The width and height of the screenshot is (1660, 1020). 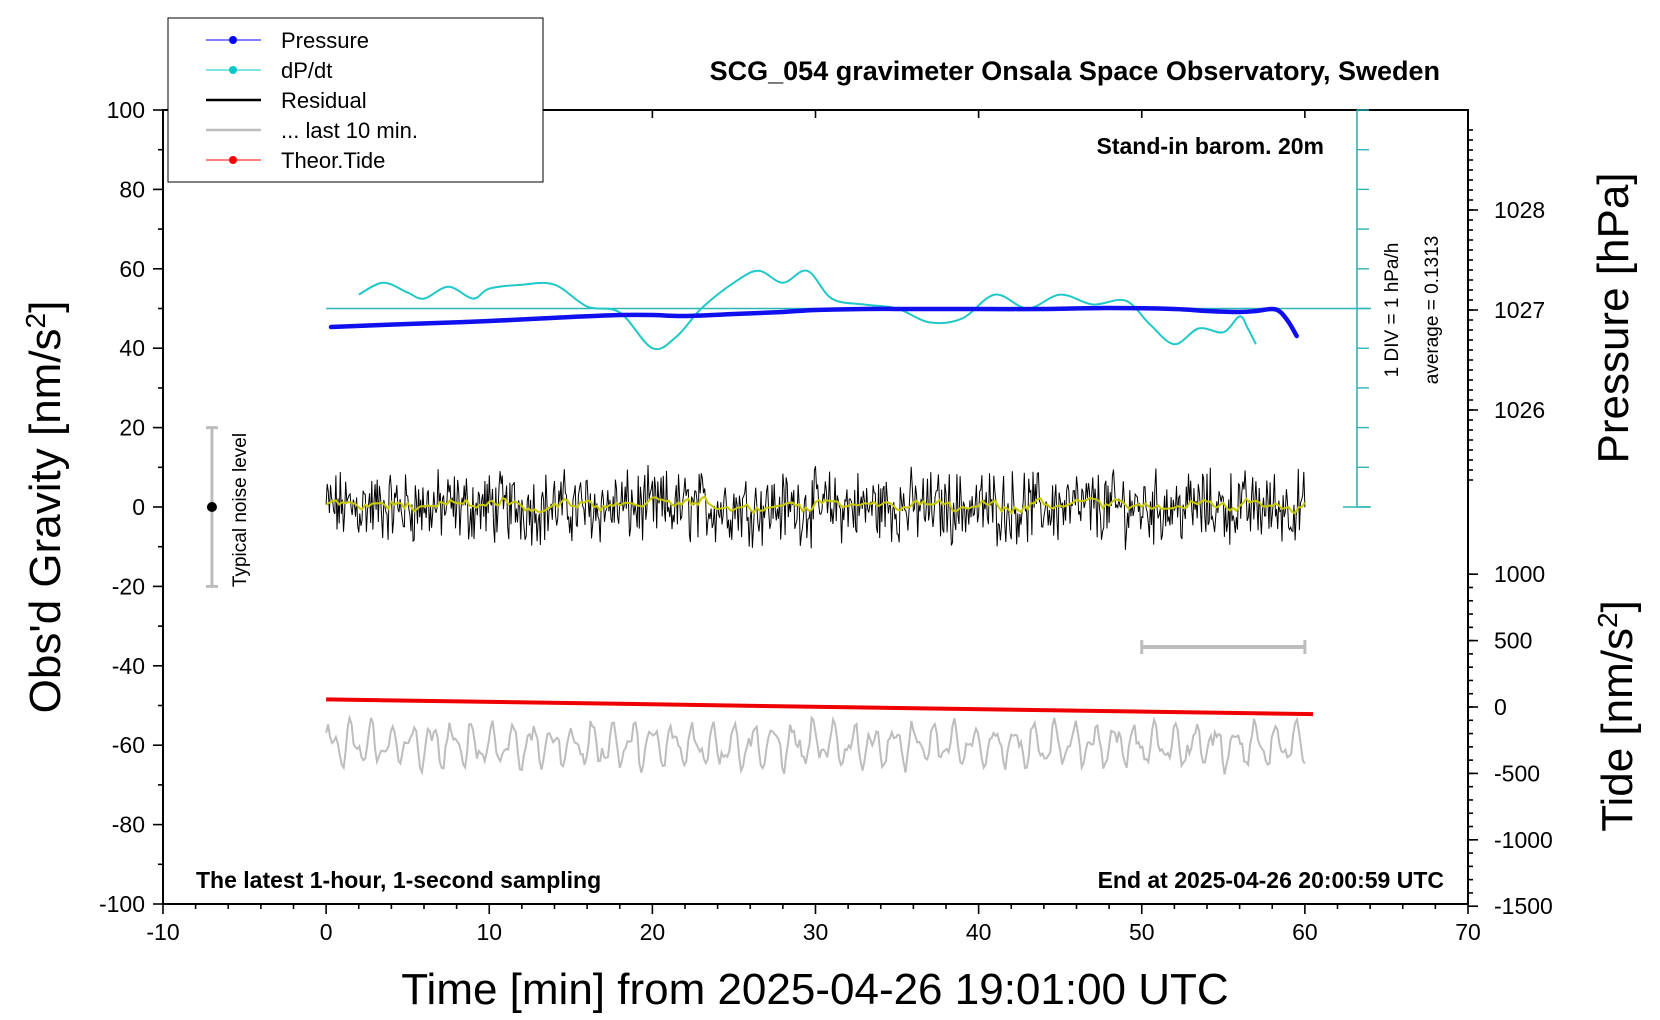 I want to click on noise-level-label: Typical noise level, so click(x=240, y=510).